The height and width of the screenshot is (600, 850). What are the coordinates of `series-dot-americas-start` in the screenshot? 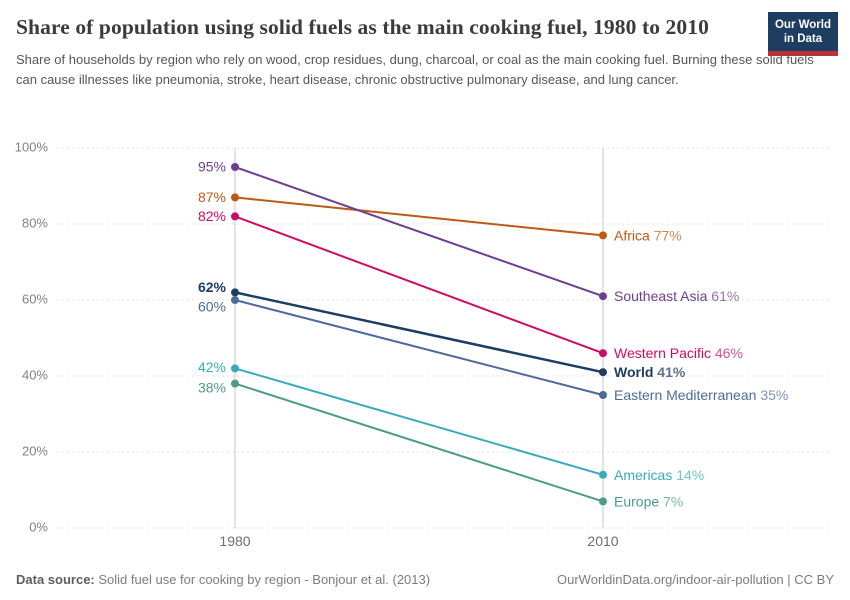 It's located at (235, 368).